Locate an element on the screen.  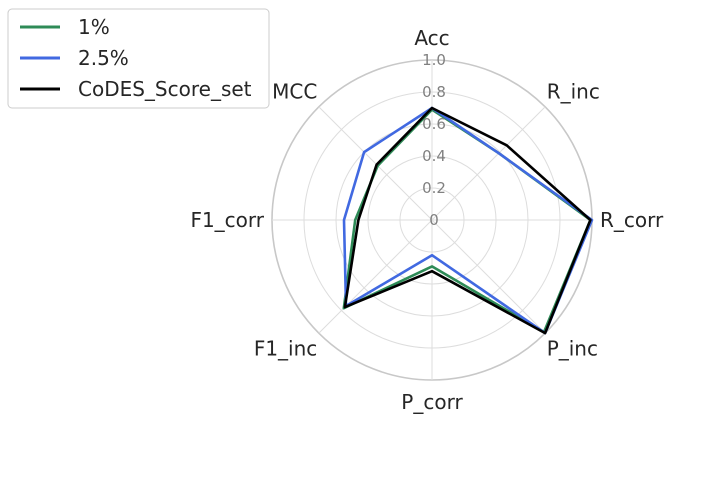
axis-label-r-inc: R_inc is located at coordinates (573, 91).